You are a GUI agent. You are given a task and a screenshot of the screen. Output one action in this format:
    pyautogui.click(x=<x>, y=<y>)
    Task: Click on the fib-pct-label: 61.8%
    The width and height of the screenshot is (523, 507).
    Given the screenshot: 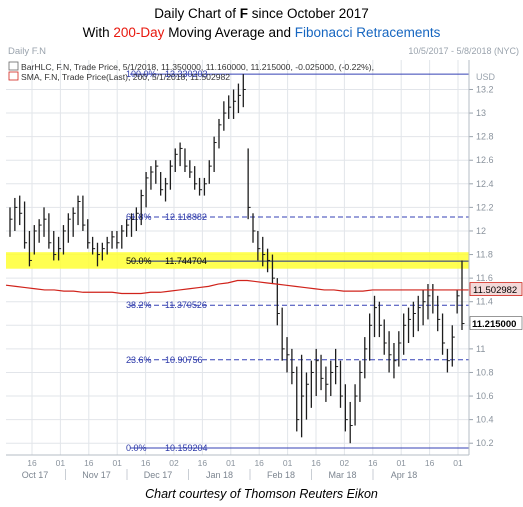 What is the action you would take?
    pyautogui.click(x=139, y=217)
    